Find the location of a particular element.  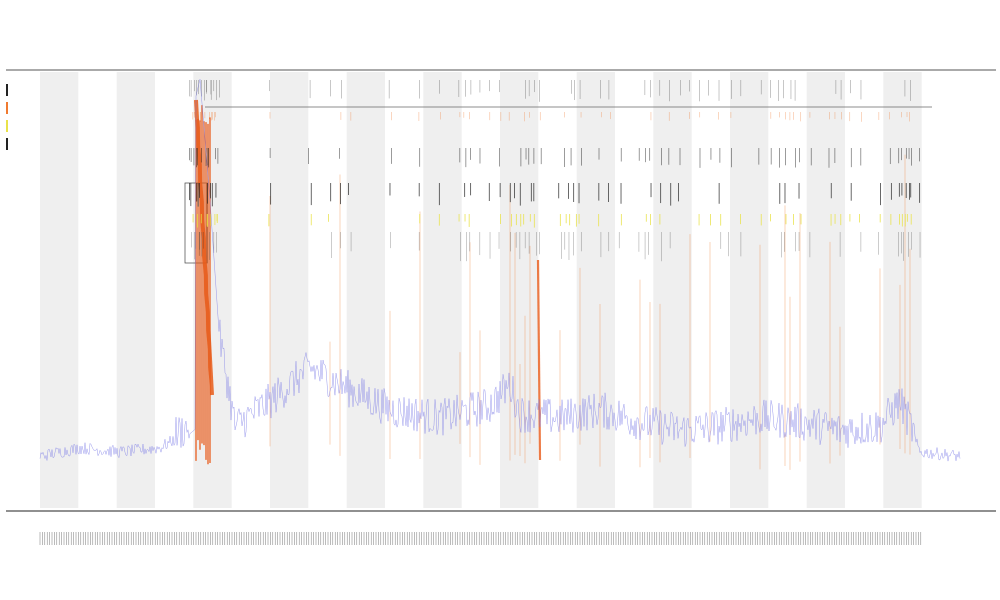

main-spike is located at coordinates (204, 247).